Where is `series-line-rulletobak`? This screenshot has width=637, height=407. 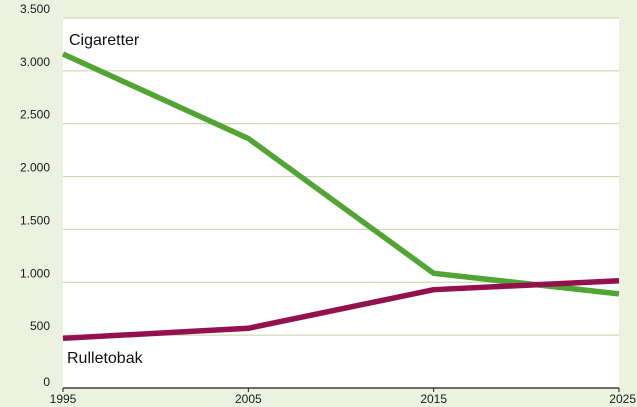 series-line-rulletobak is located at coordinates (341, 309).